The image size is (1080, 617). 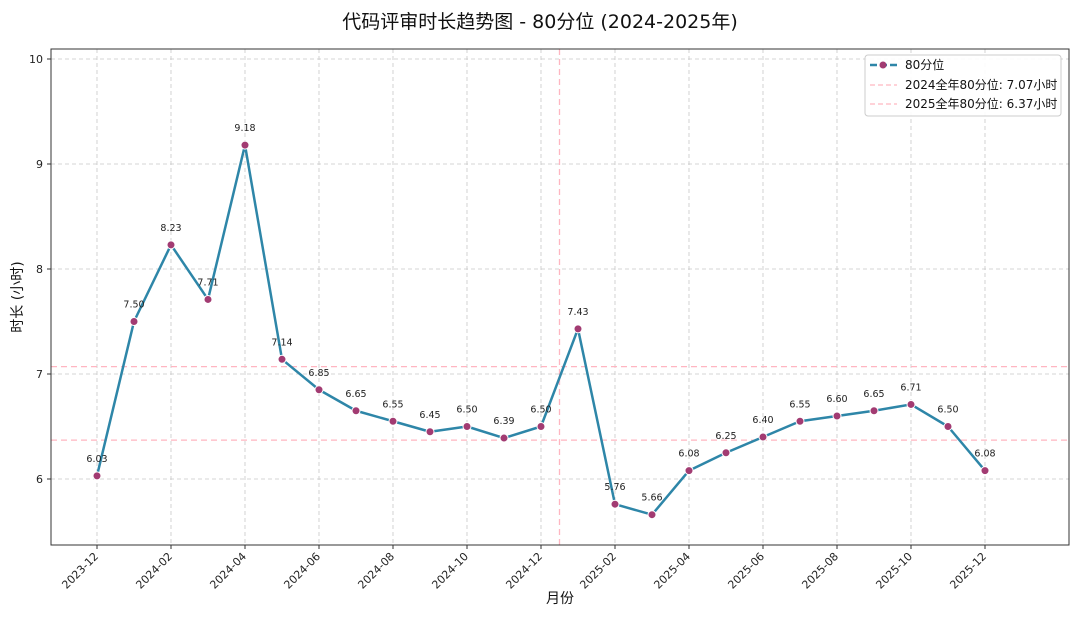 I want to click on x-tick-label: 2023-12, so click(x=80, y=571).